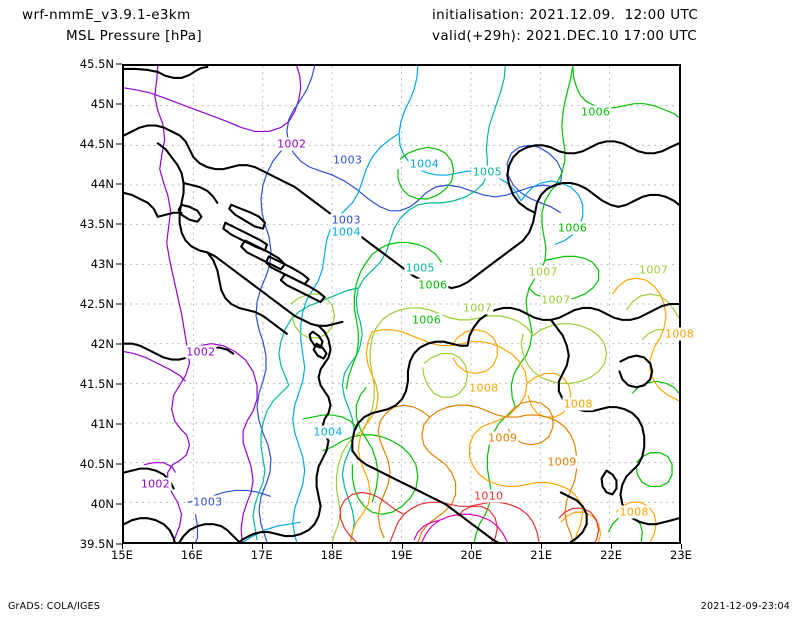 This screenshot has height=618, width=800. Describe the element at coordinates (261, 555) in the screenshot. I see `x-axis-tick-label: 17E` at that location.